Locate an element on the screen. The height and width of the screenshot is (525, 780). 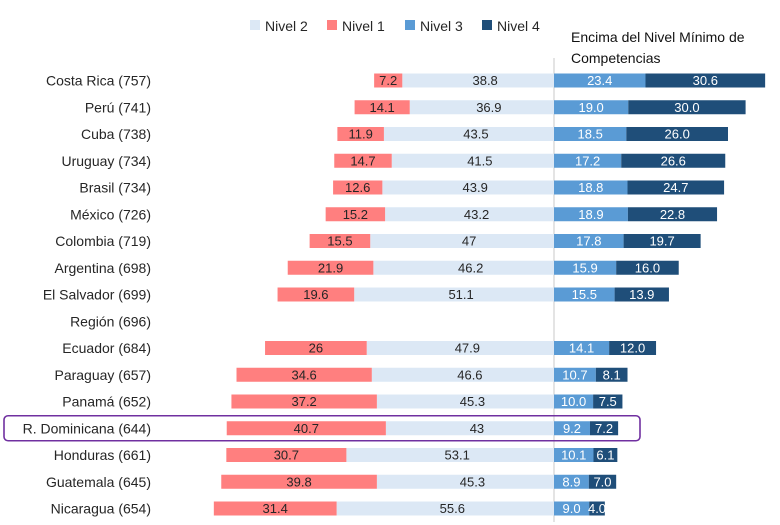
bar-label-nivel-3: 17.8 is located at coordinates (588, 241).